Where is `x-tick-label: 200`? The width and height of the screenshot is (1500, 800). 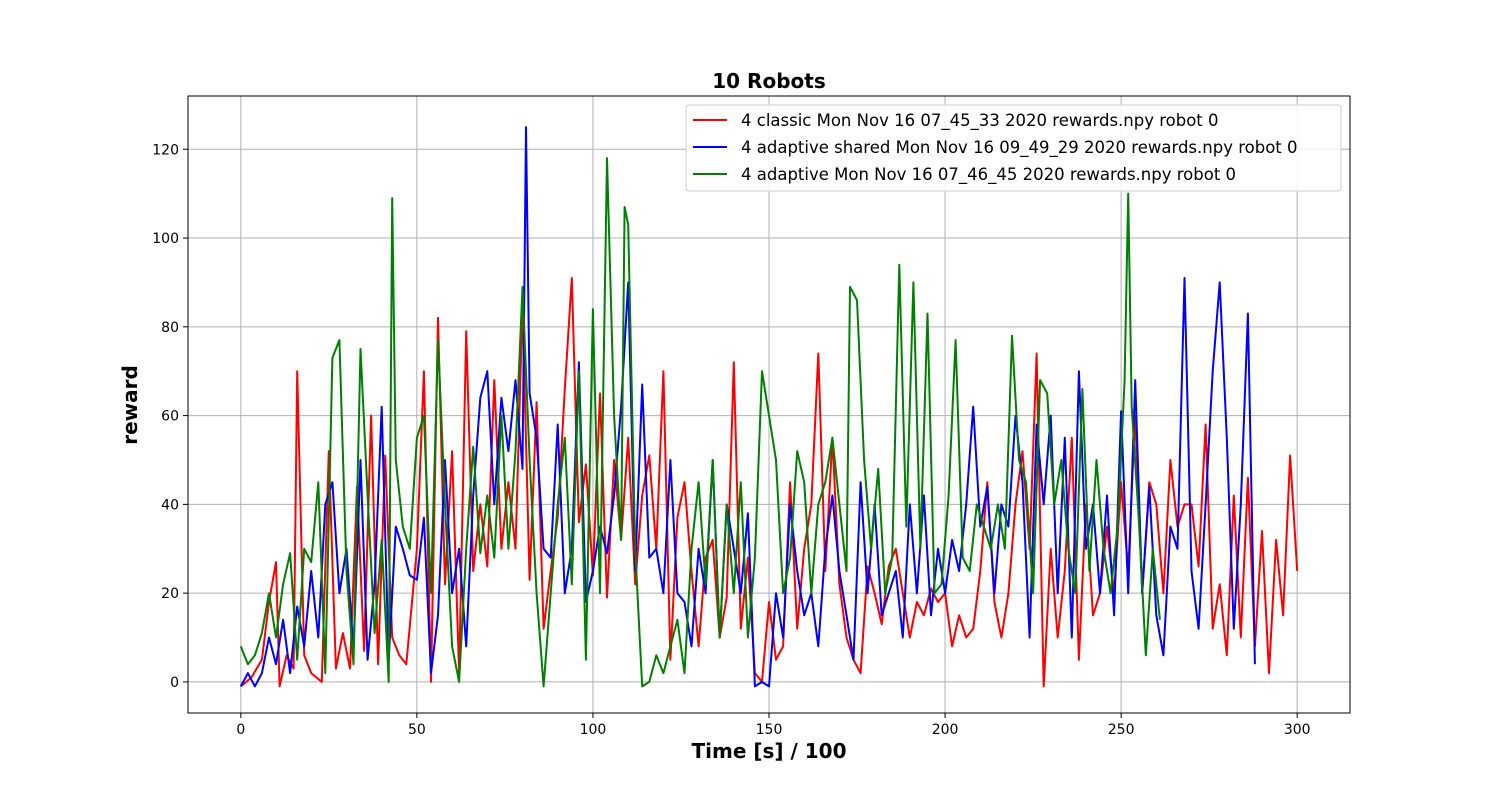 x-tick-label: 200 is located at coordinates (945, 730).